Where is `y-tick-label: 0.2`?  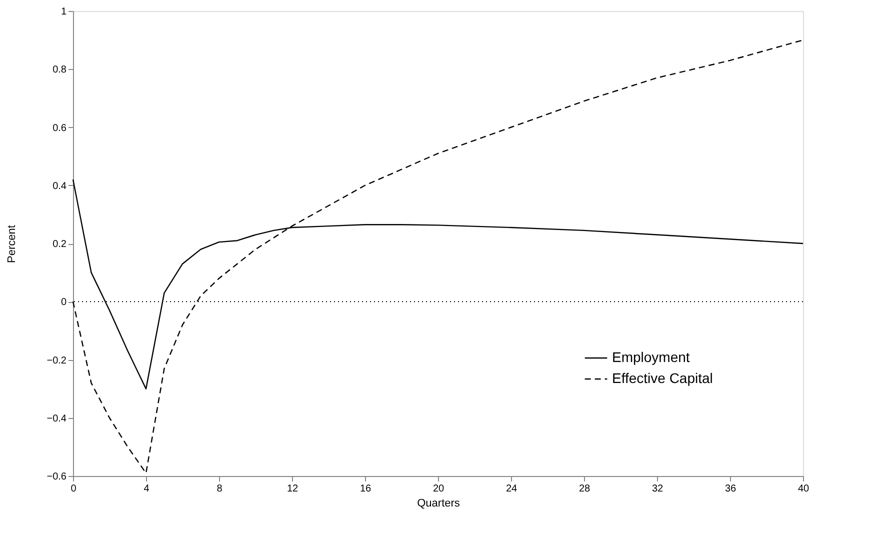
y-tick-label: 0.2 is located at coordinates (59, 244).